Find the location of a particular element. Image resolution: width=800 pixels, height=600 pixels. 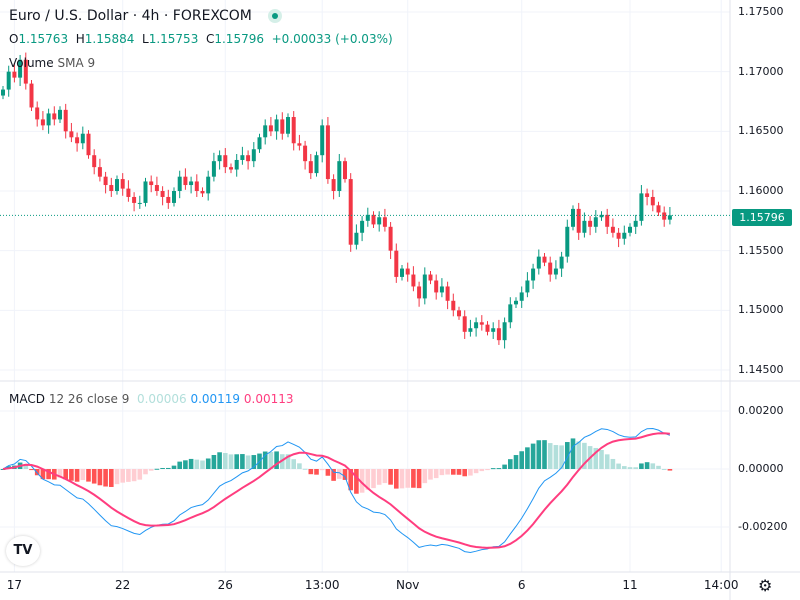

time-tick-label: 13:00 is located at coordinates (322, 585).